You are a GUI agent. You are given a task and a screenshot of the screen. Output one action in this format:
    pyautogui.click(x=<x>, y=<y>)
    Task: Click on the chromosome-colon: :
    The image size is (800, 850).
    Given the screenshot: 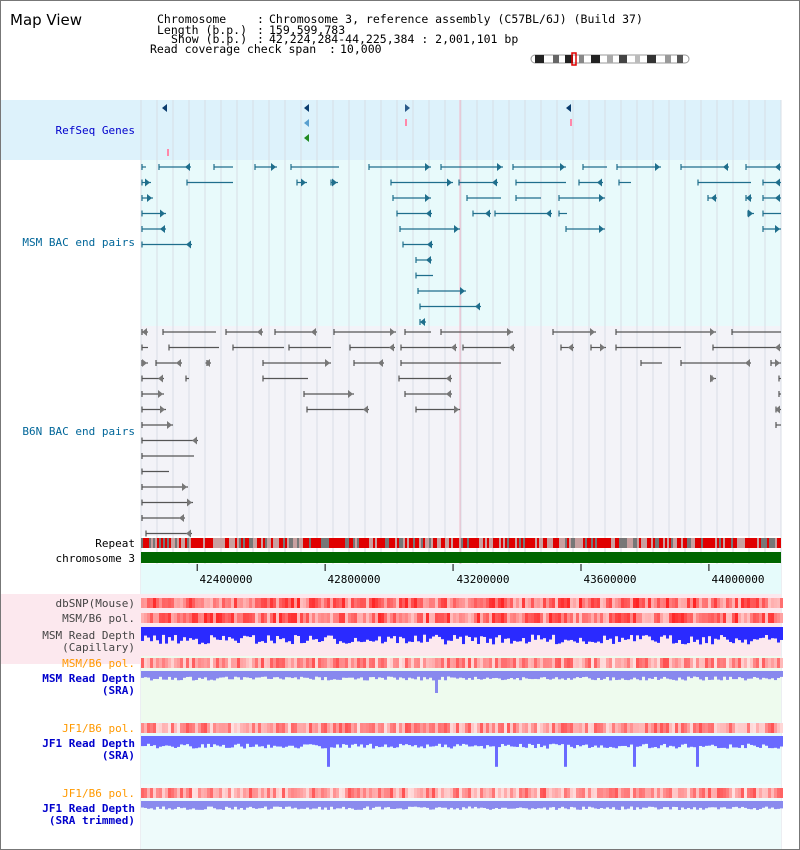 What is the action you would take?
    pyautogui.click(x=260, y=19)
    